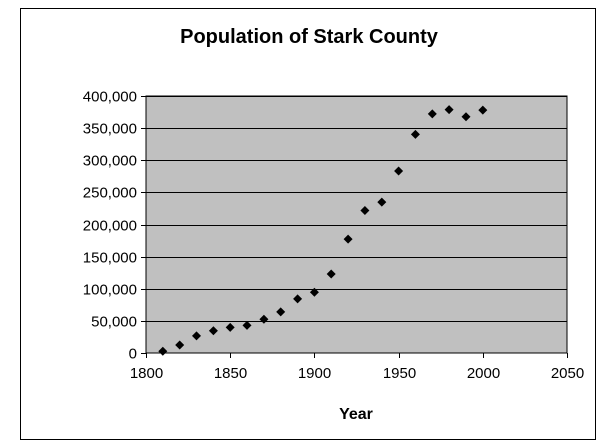  What do you see at coordinates (114, 322) in the screenshot?
I see `y-tick-label: 50,000` at bounding box center [114, 322].